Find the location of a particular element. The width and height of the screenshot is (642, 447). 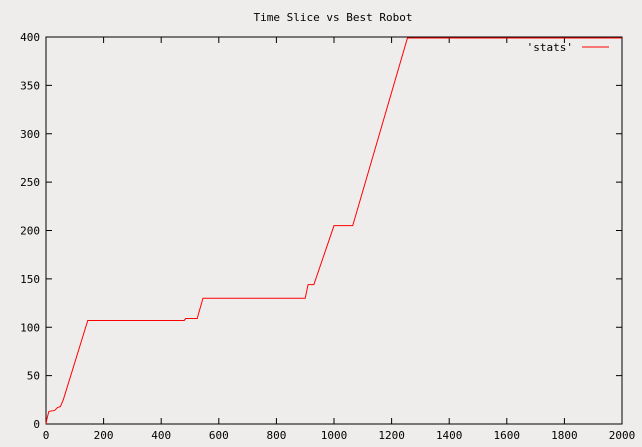

y-tick-label-0: 0 is located at coordinates (36, 424).